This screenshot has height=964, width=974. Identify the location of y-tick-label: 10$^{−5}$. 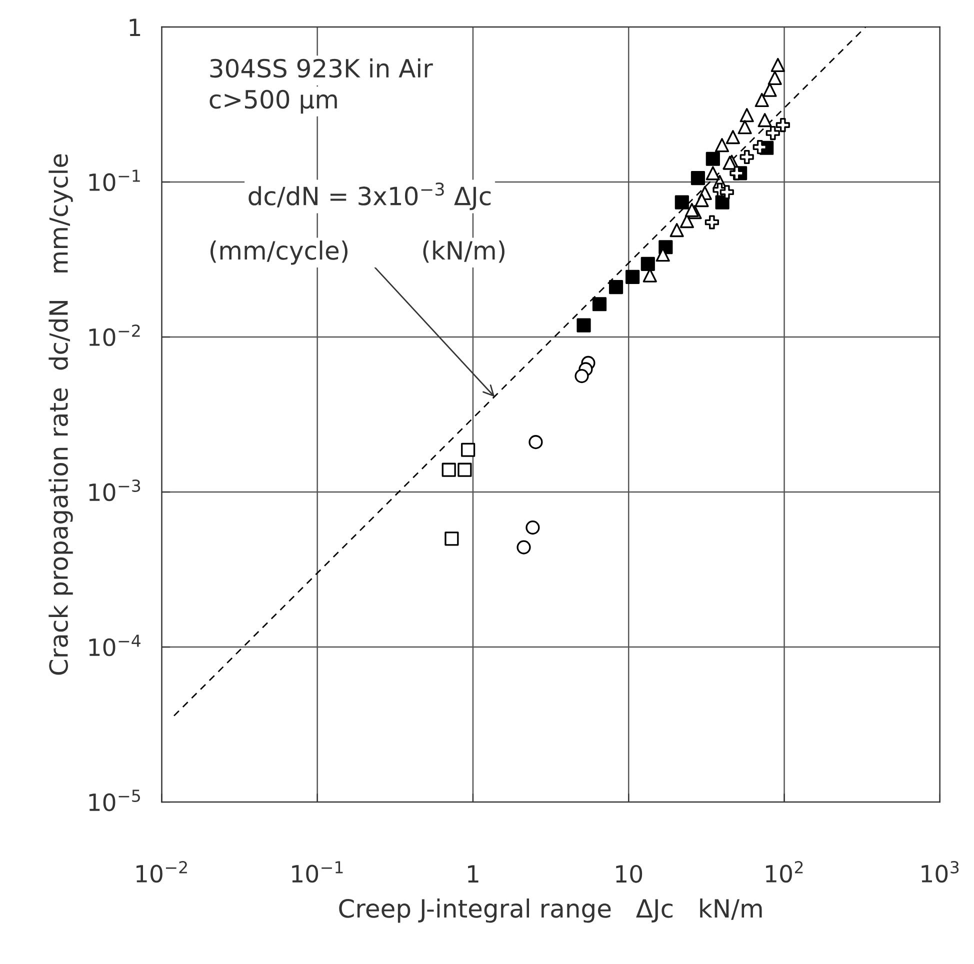
(114, 801).